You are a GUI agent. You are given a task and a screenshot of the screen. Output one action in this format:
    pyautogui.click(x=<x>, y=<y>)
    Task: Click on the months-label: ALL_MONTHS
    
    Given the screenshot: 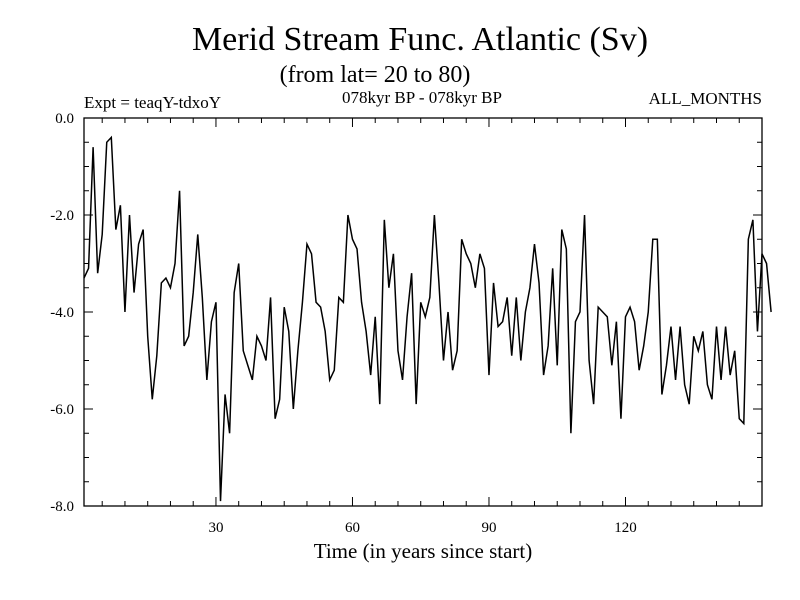 What is the action you would take?
    pyautogui.click(x=705, y=98)
    